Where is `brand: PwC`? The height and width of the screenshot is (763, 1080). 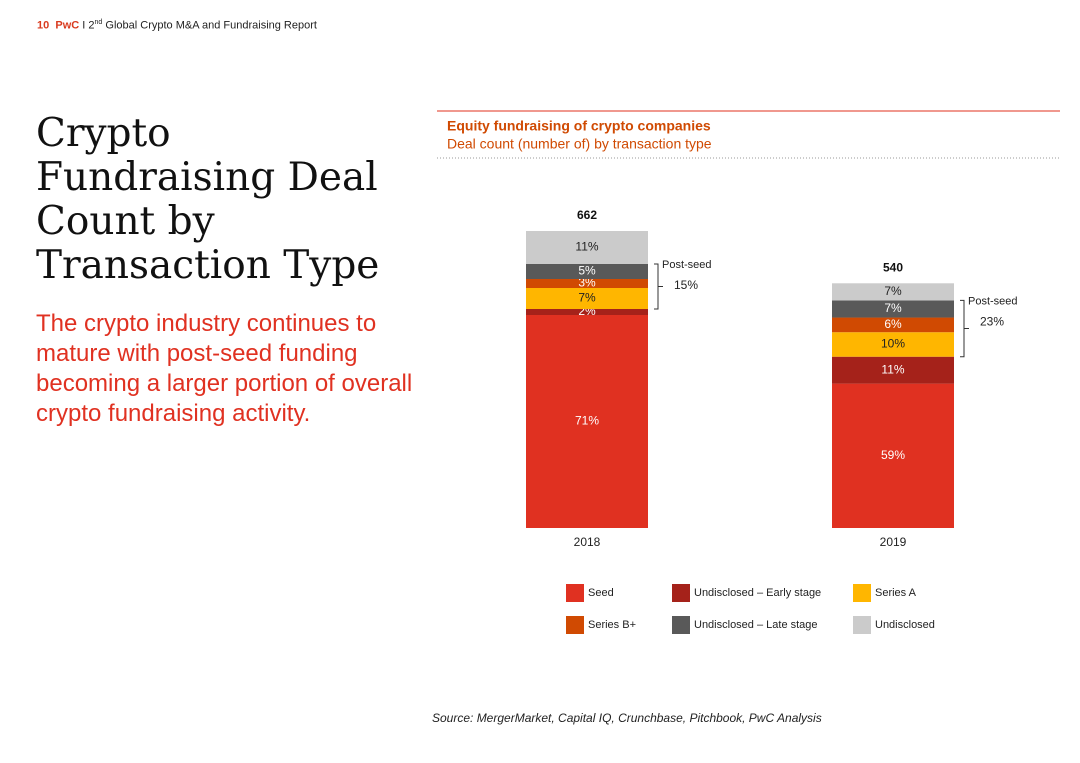 brand: PwC is located at coordinates (67, 25).